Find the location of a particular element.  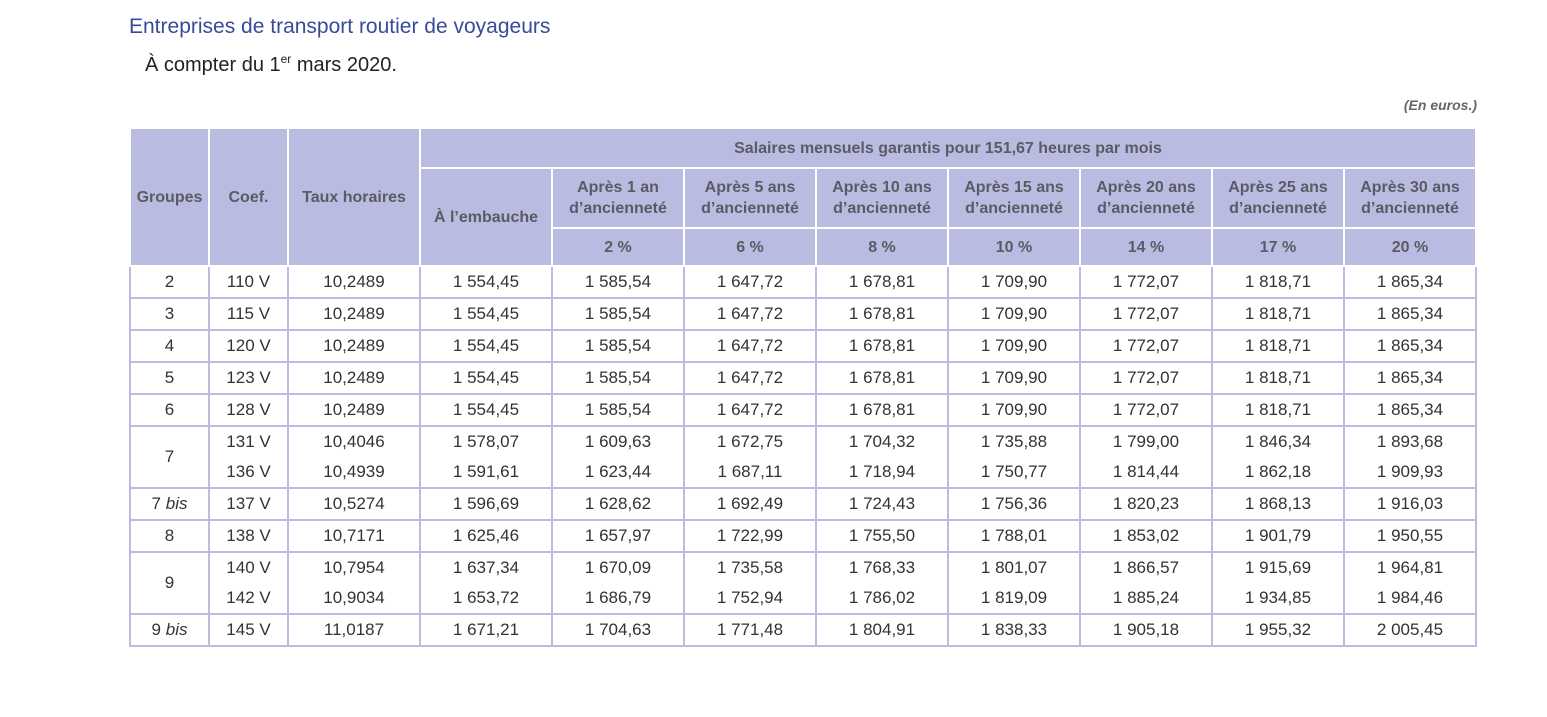

cell-group: 9 bis is located at coordinates (169, 630).